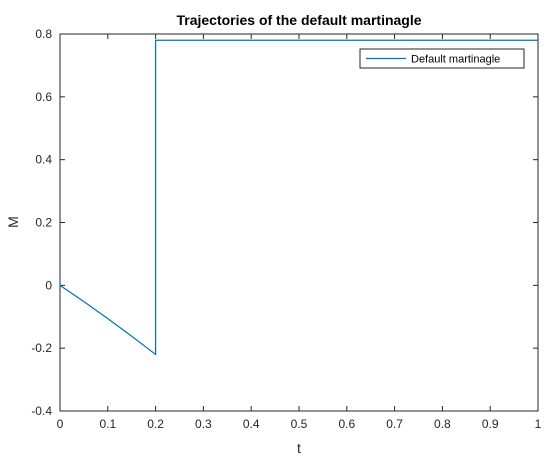 The width and height of the screenshot is (550, 461). Describe the element at coordinates (251, 424) in the screenshot. I see `x-tick-label: 0.4` at that location.